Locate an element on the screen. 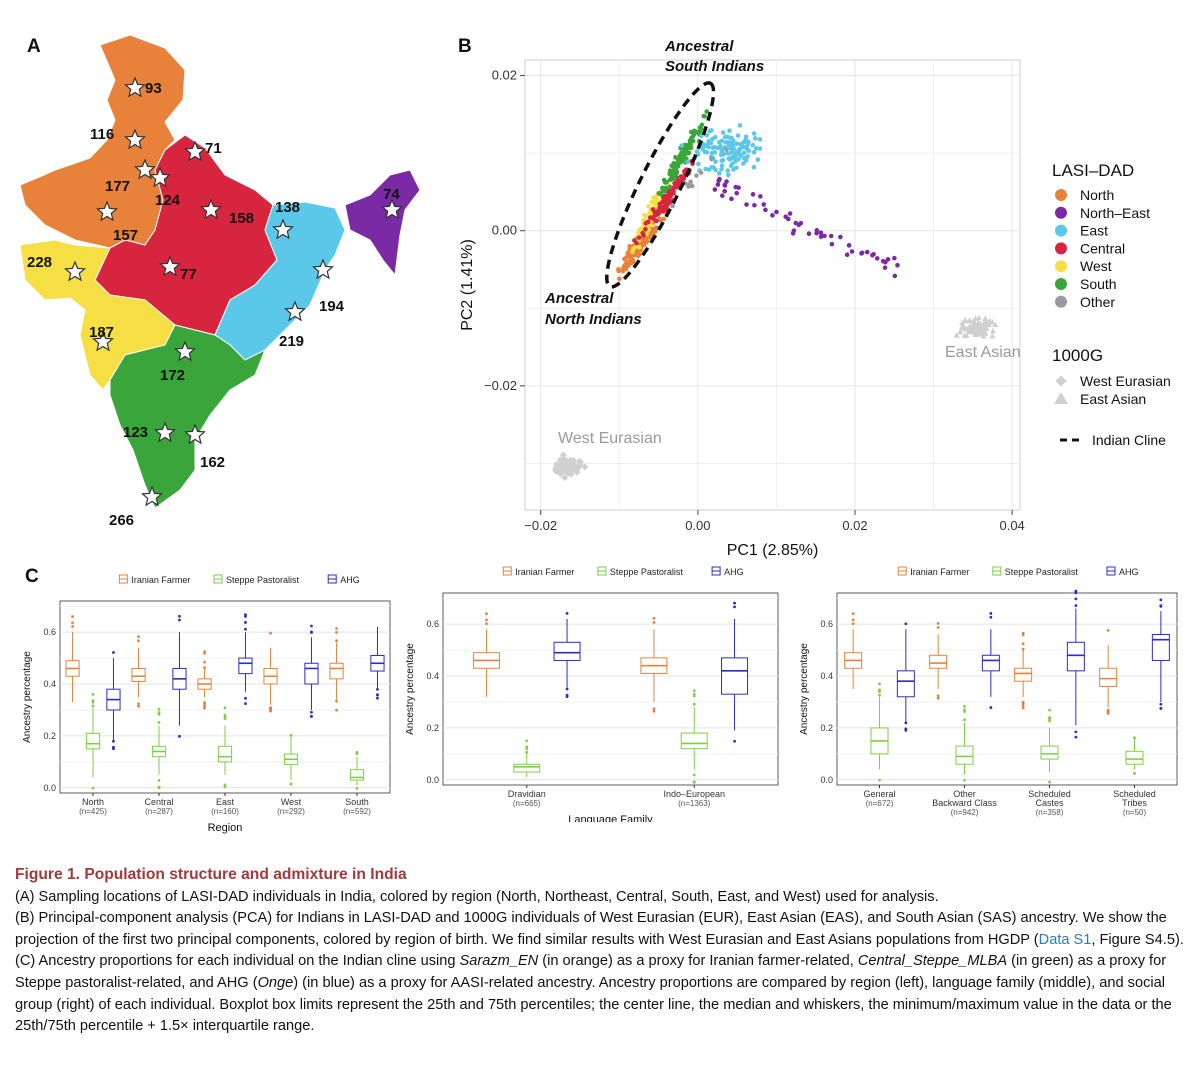 Image resolution: width=1200 pixels, height=1078 pixels. sample-count-label: 74 is located at coordinates (391, 194).